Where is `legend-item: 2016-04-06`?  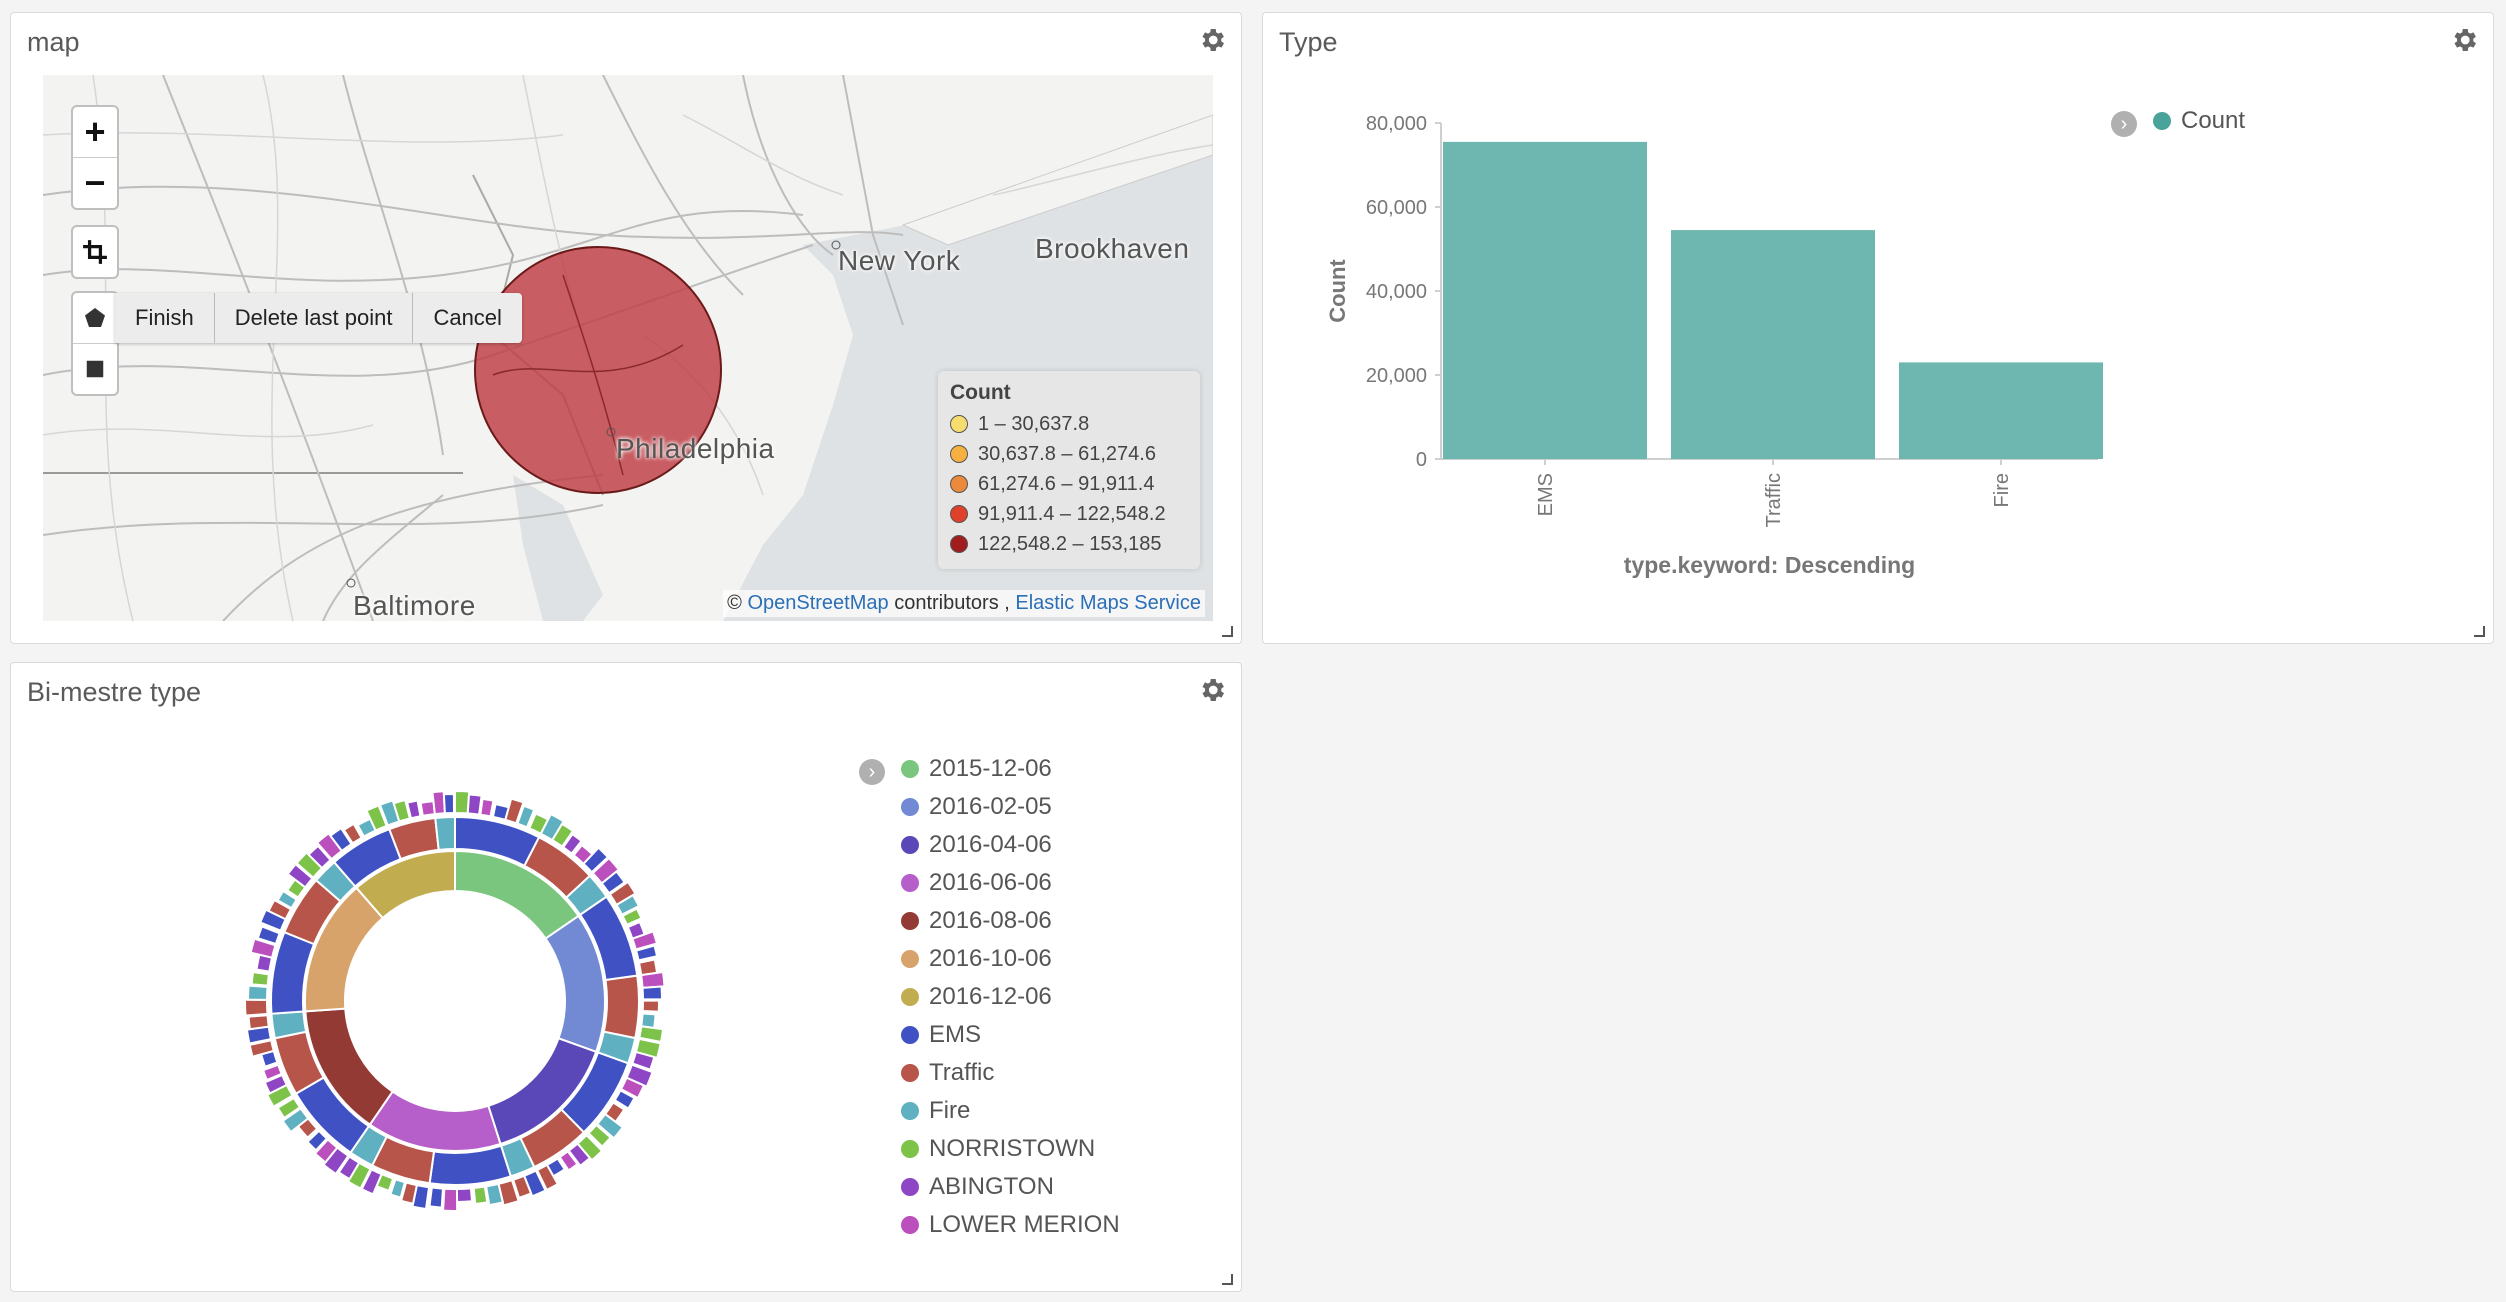
legend-item: 2016-04-06 is located at coordinates (976, 845).